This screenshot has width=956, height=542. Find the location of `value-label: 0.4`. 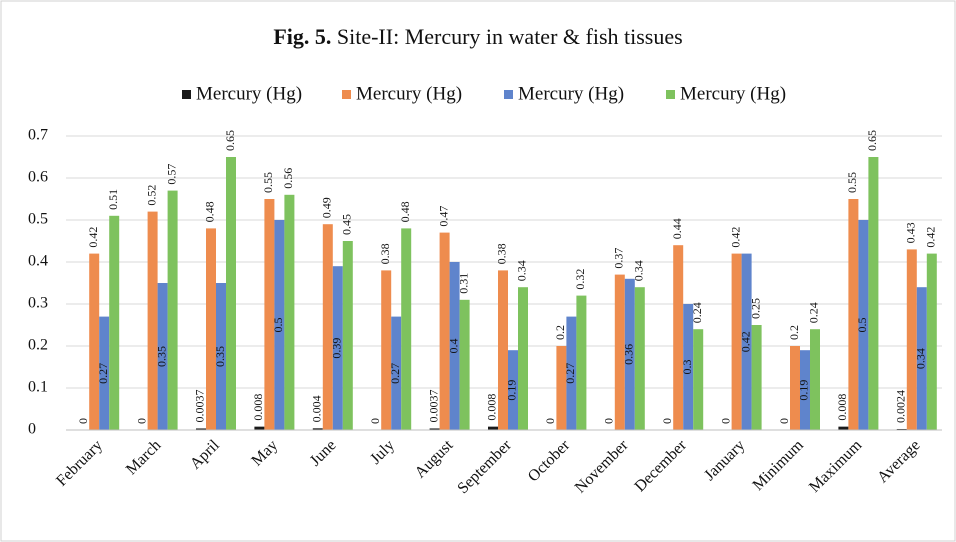

value-label: 0.4 is located at coordinates (453, 346).